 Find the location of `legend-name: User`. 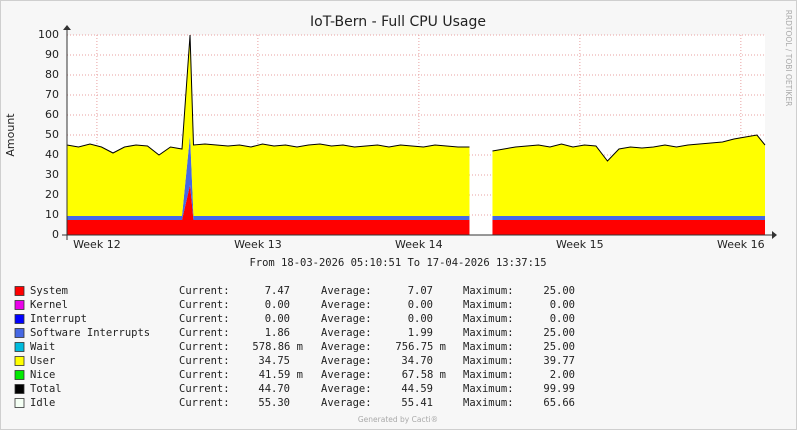

legend-name: User is located at coordinates (42, 361).